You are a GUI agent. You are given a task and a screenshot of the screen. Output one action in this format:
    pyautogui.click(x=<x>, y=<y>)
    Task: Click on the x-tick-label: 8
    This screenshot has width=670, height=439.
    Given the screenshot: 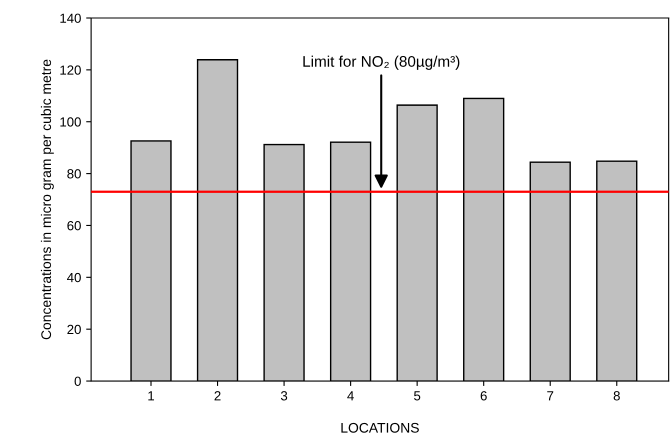 What is the action you would take?
    pyautogui.click(x=617, y=395)
    